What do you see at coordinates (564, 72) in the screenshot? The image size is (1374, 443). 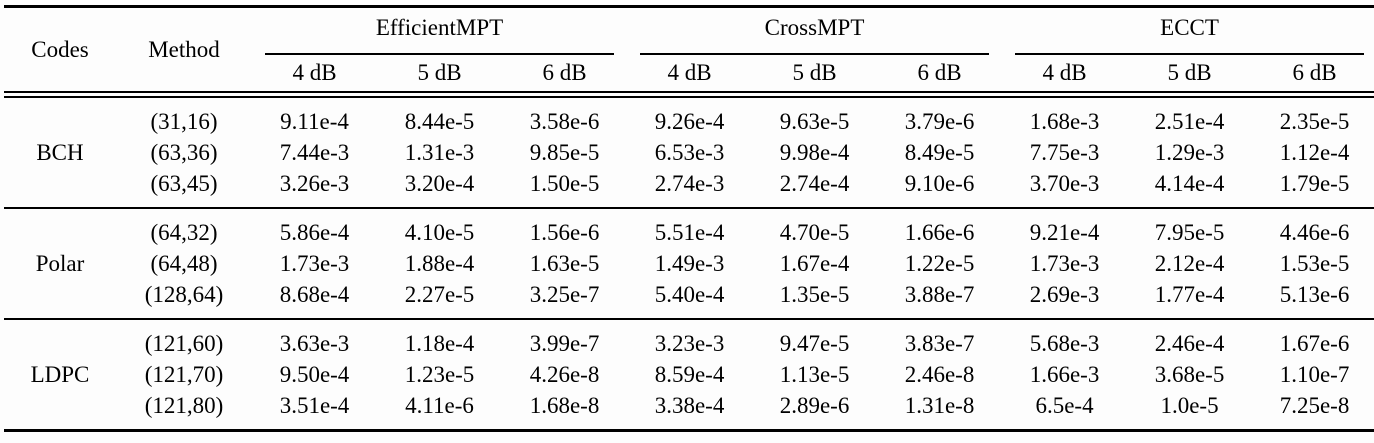 I see `snr-header-efficientmpt-6db: 6 dB` at bounding box center [564, 72].